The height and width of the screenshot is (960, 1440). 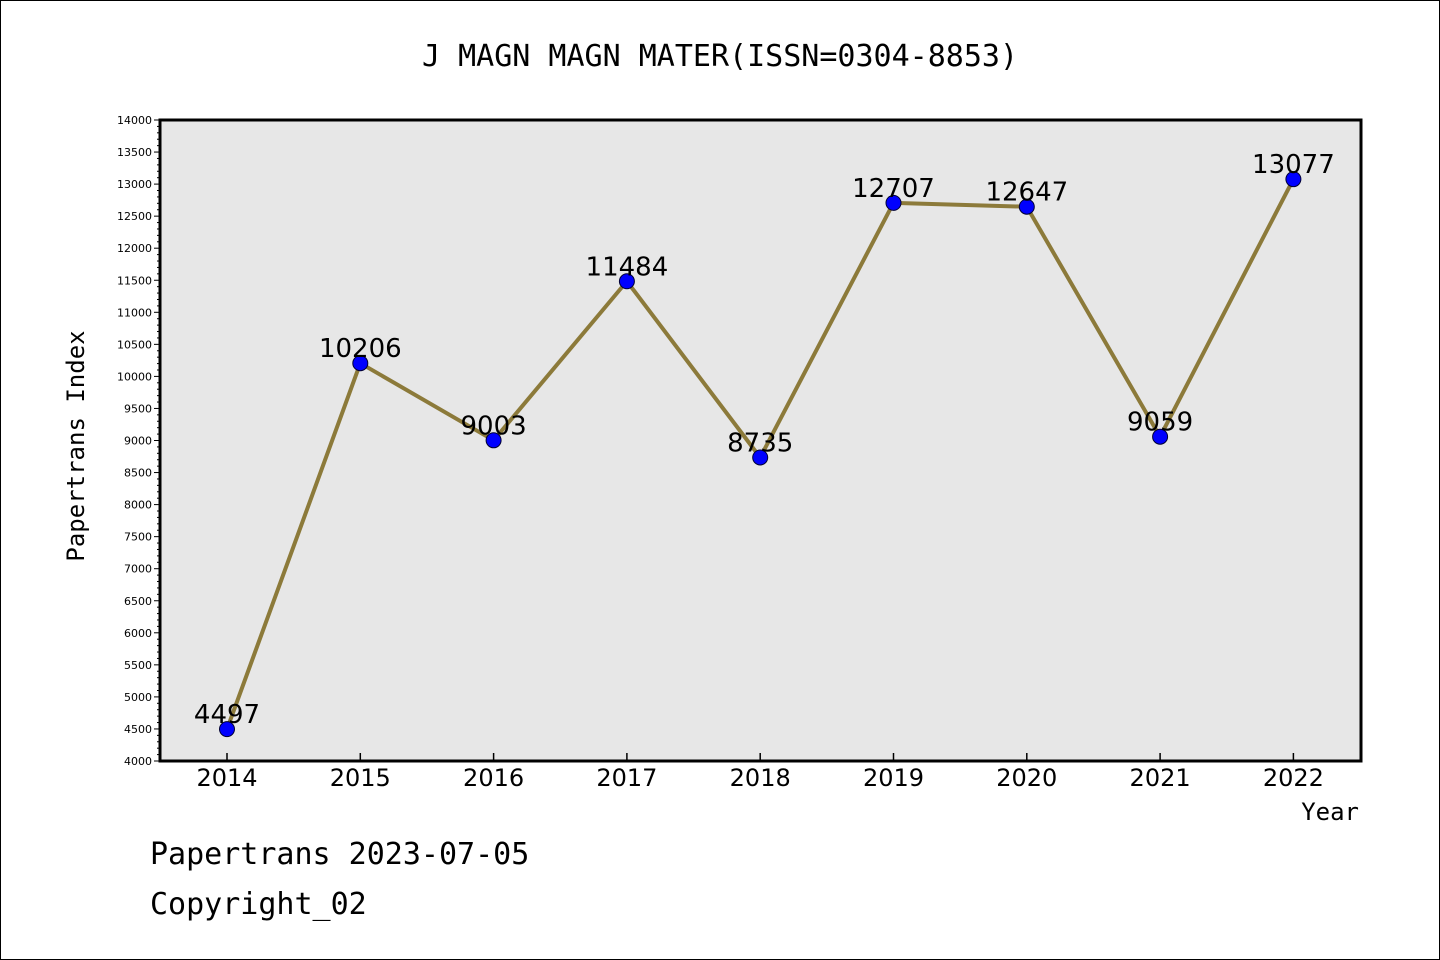 I want to click on x-tick-label: 2016, so click(x=493, y=778).